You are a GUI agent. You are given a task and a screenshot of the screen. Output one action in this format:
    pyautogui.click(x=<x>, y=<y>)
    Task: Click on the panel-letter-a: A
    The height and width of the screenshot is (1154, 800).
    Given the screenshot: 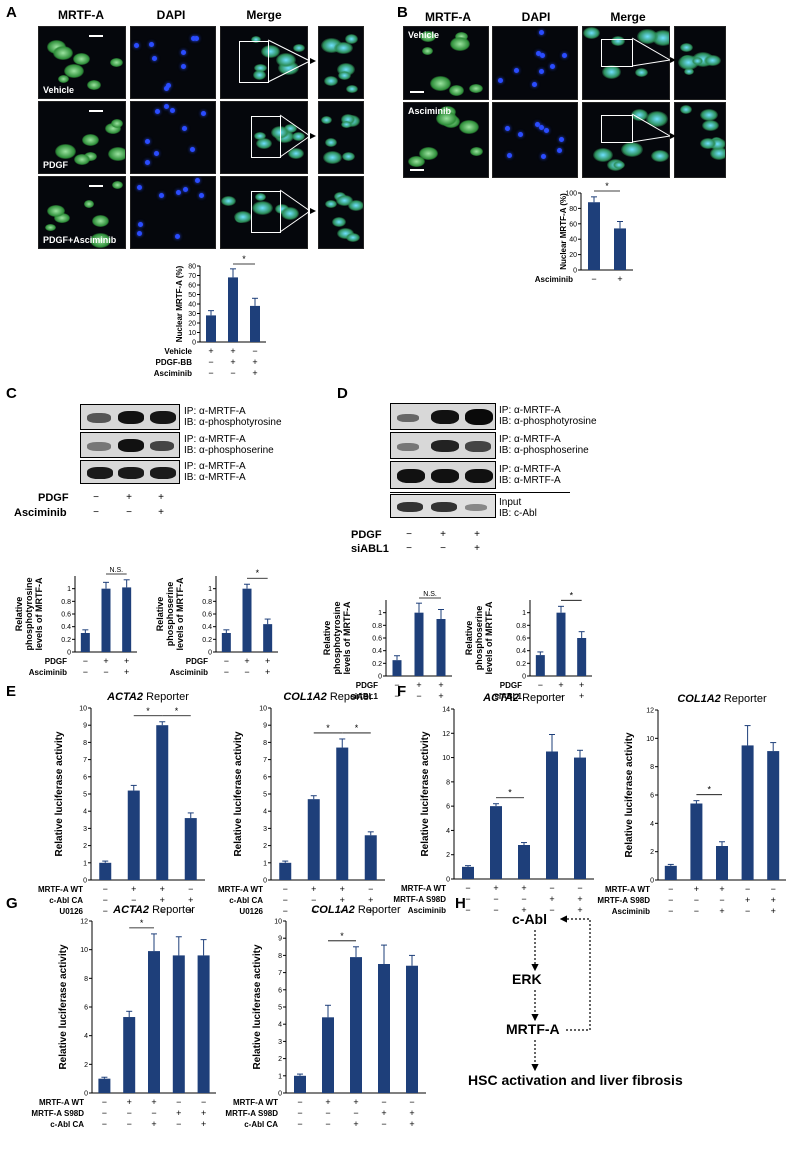 What is the action you would take?
    pyautogui.click(x=11, y=12)
    